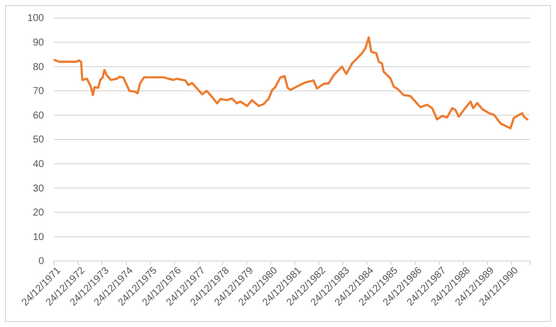 The width and height of the screenshot is (556, 327). I want to click on y-tick-label: 10, so click(38, 237).